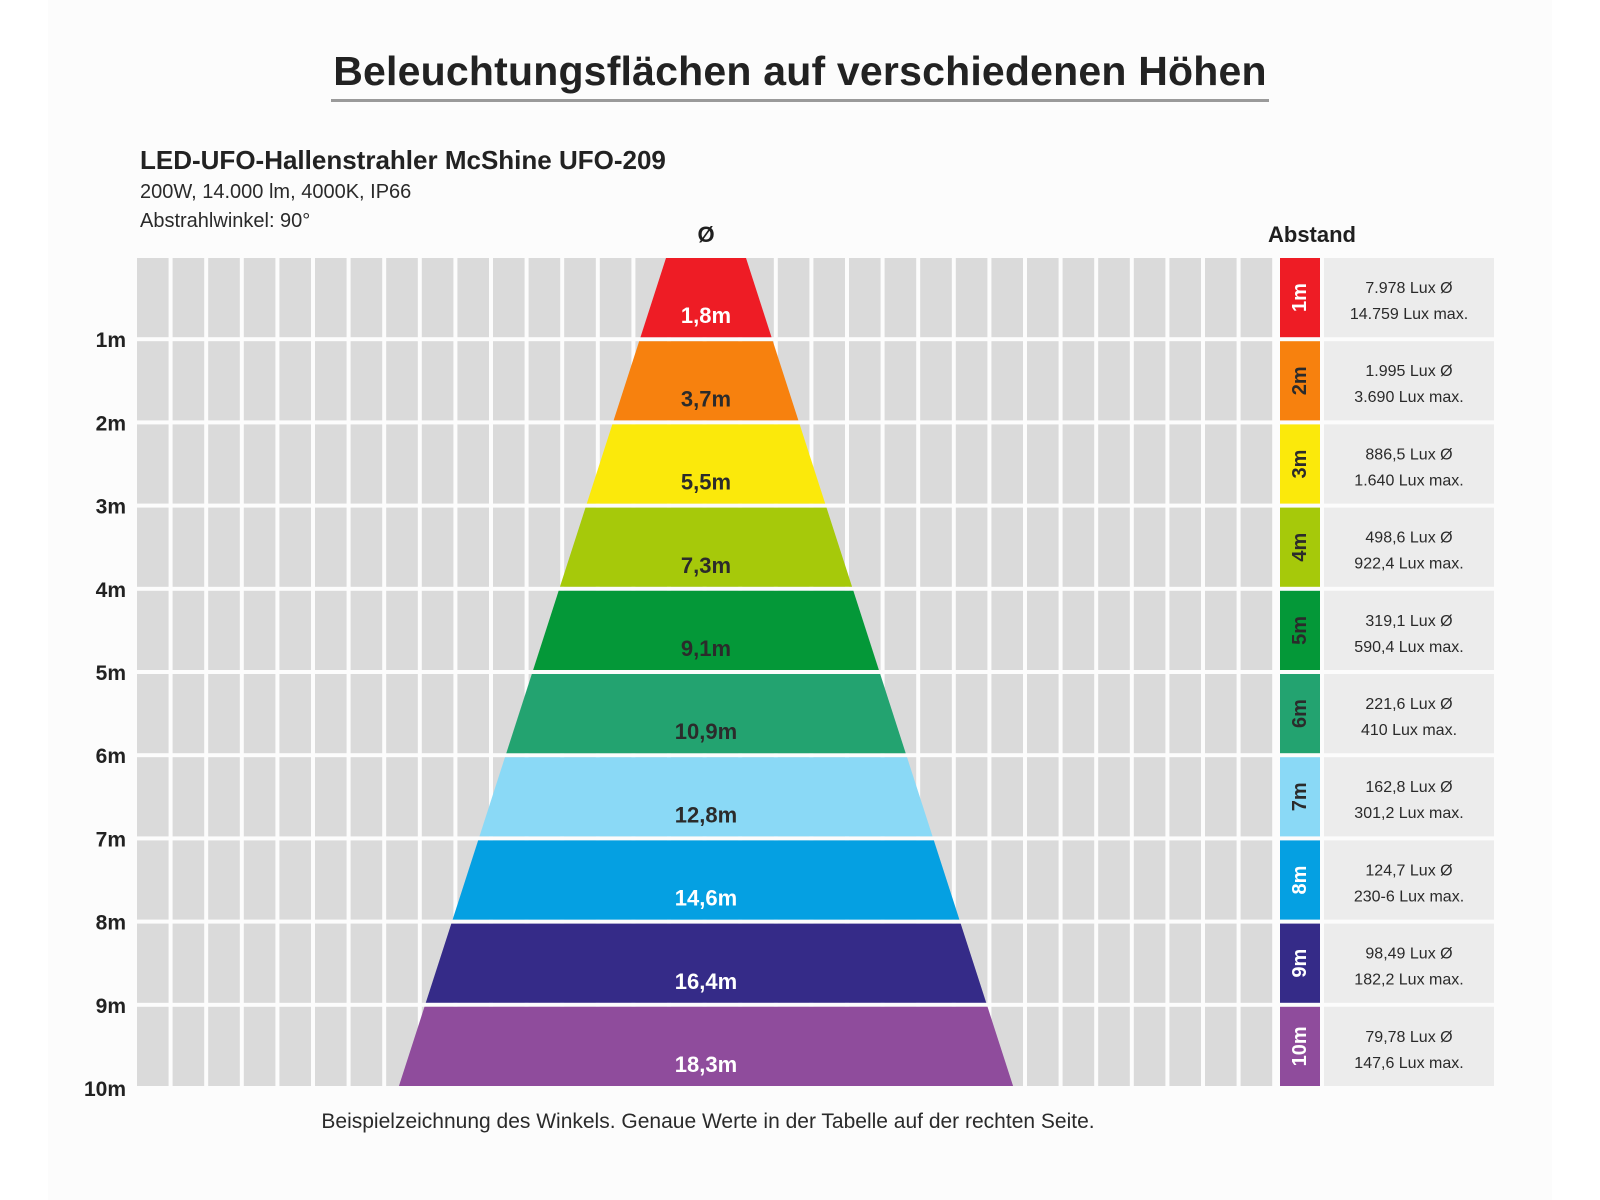 Image resolution: width=1600 pixels, height=1200 pixels. I want to click on lux-average: 7.978 Lux Ø, so click(1408, 288).